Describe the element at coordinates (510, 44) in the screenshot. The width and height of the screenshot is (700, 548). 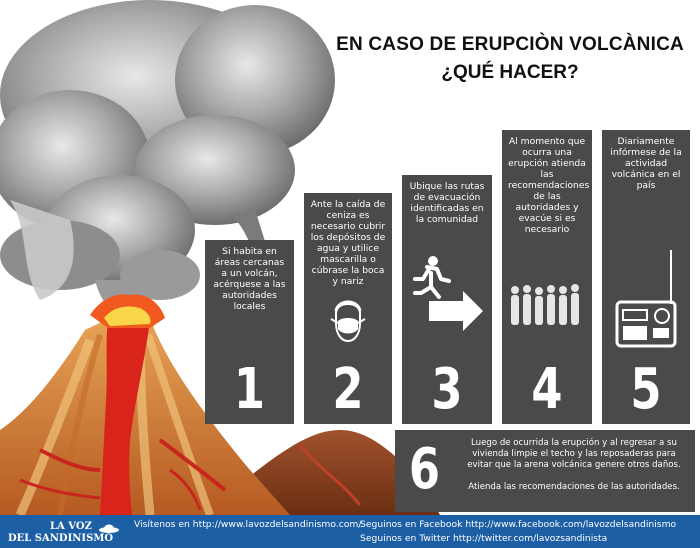
I see `title-line1: EN CASO DE ERUPCIÒN VOLCÀNICA` at that location.